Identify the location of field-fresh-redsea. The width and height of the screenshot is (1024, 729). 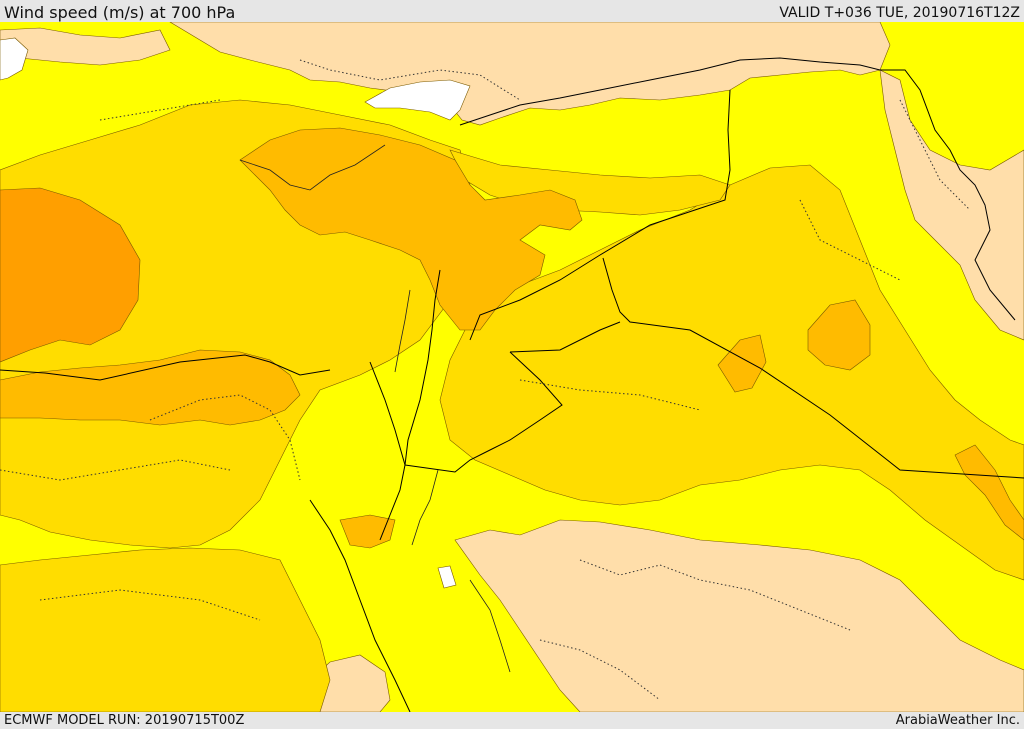
(367, 531).